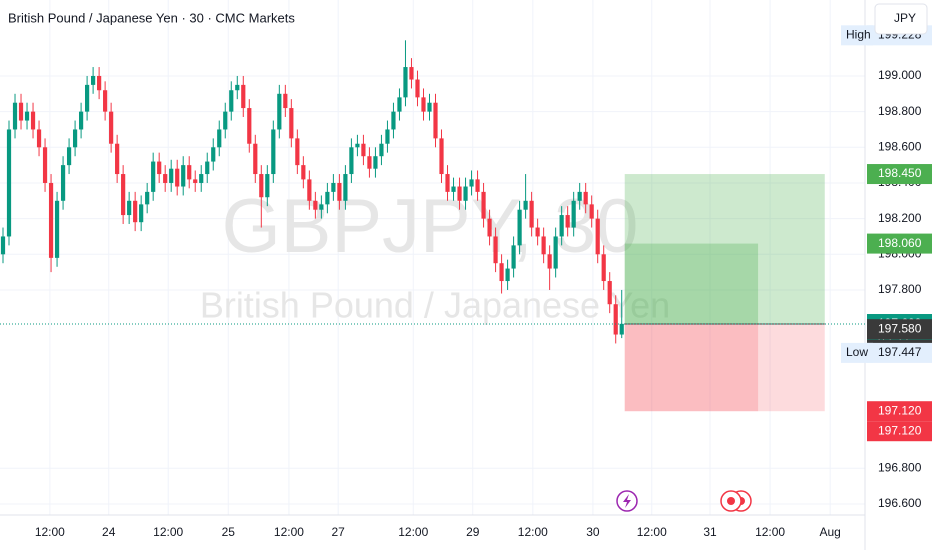 This screenshot has height=550, width=932. What do you see at coordinates (430, 226) in the screenshot?
I see `watermark: GBPJPY, 30` at bounding box center [430, 226].